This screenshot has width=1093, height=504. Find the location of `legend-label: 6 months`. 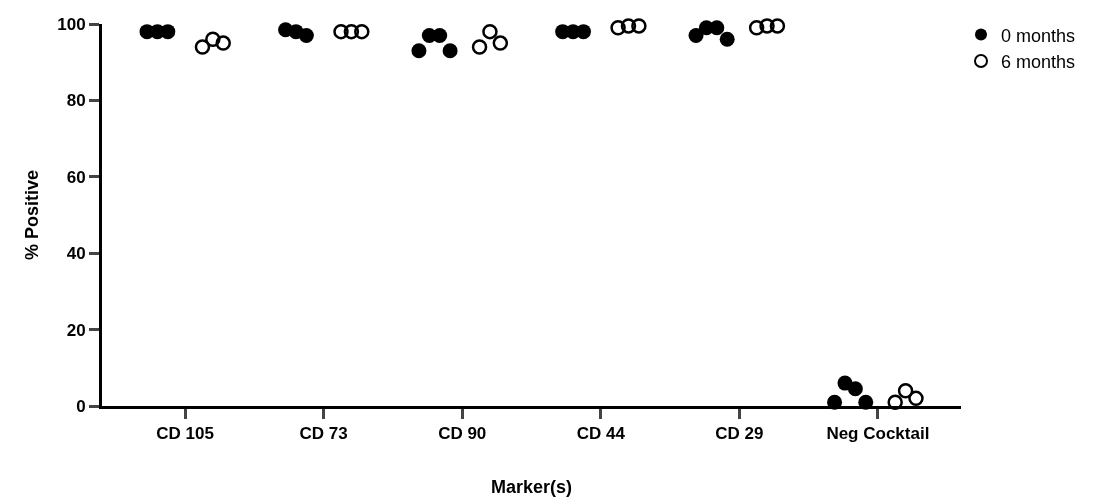

legend-label: 6 months is located at coordinates (1038, 61).